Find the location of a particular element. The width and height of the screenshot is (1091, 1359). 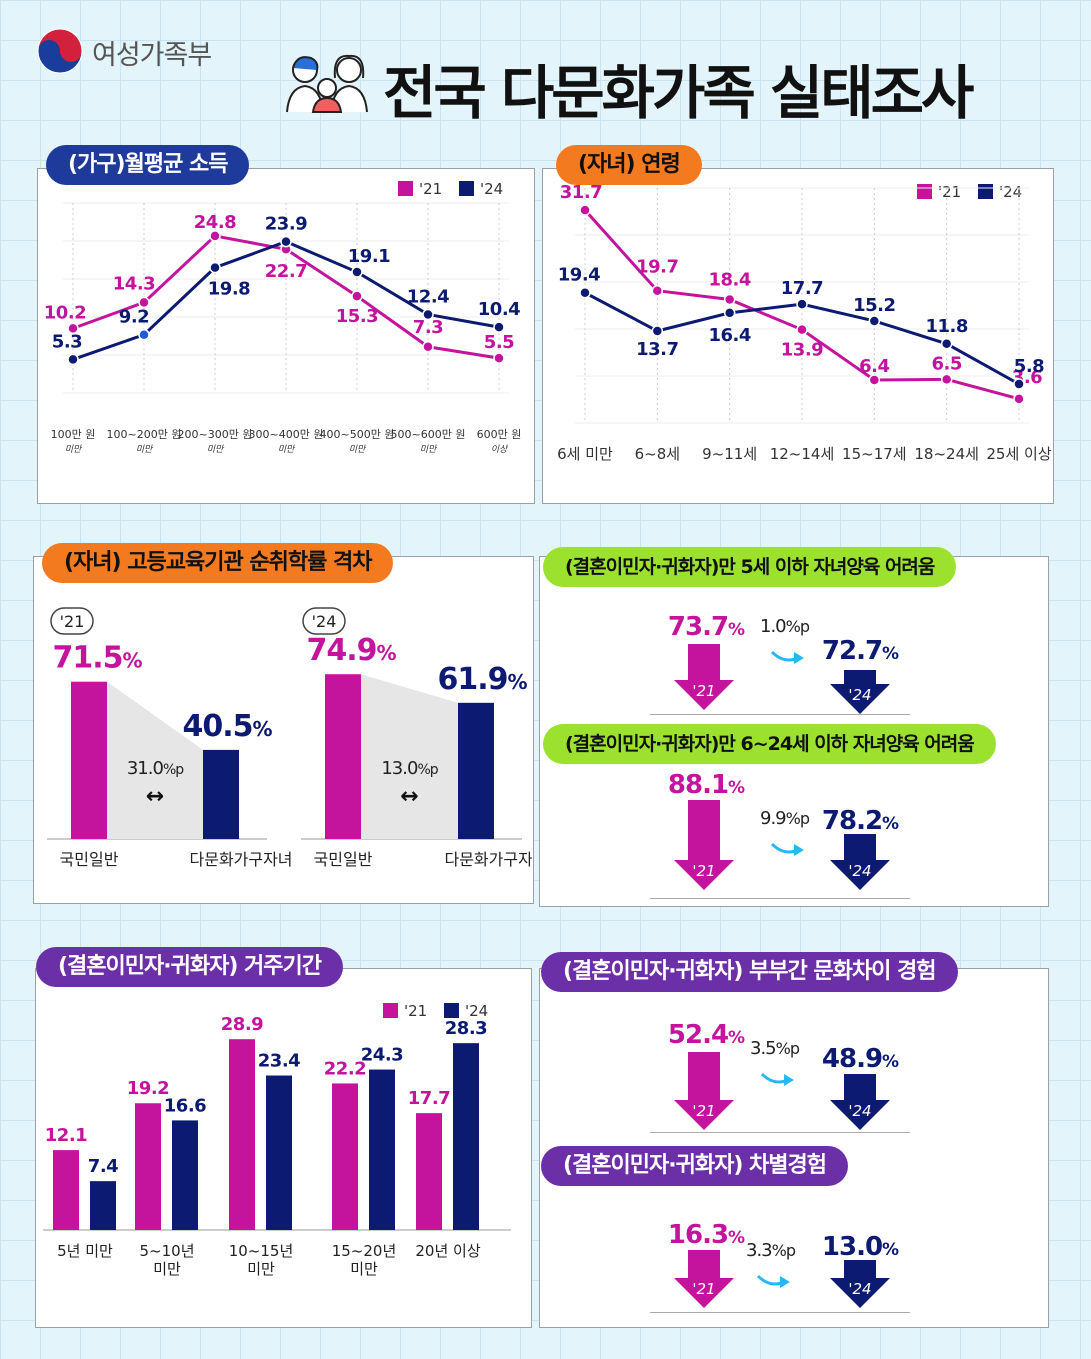

x-tick-label: 9~11세 is located at coordinates (729, 454).